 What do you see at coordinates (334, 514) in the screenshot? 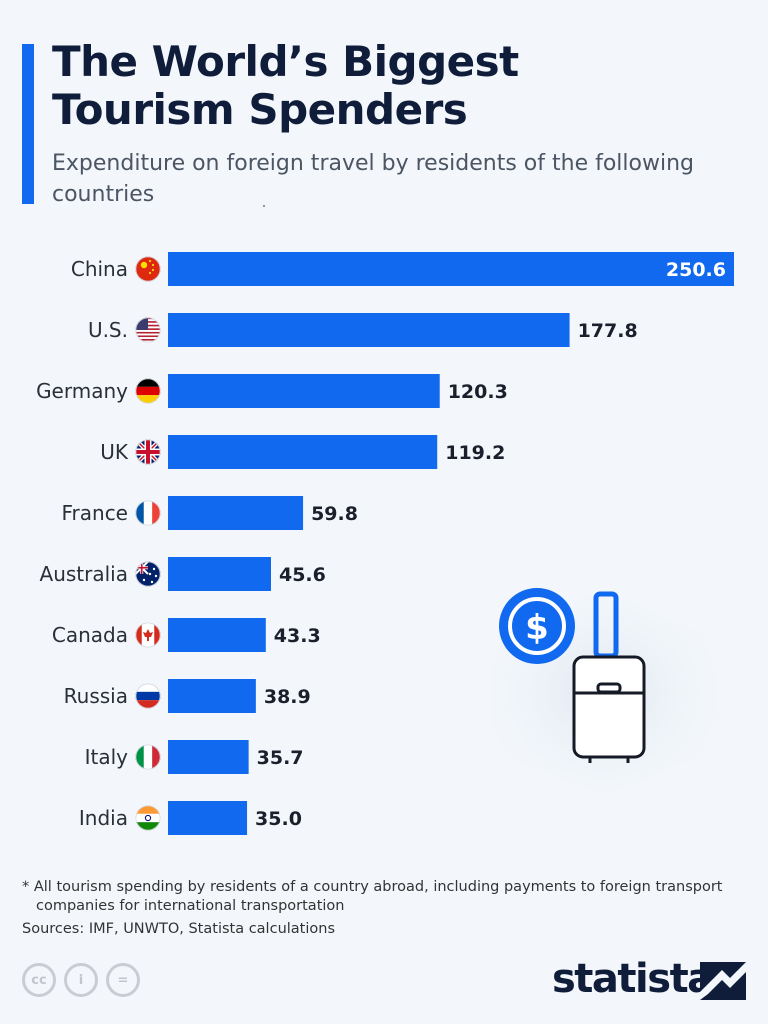
I see `value-label: 59.8` at bounding box center [334, 514].